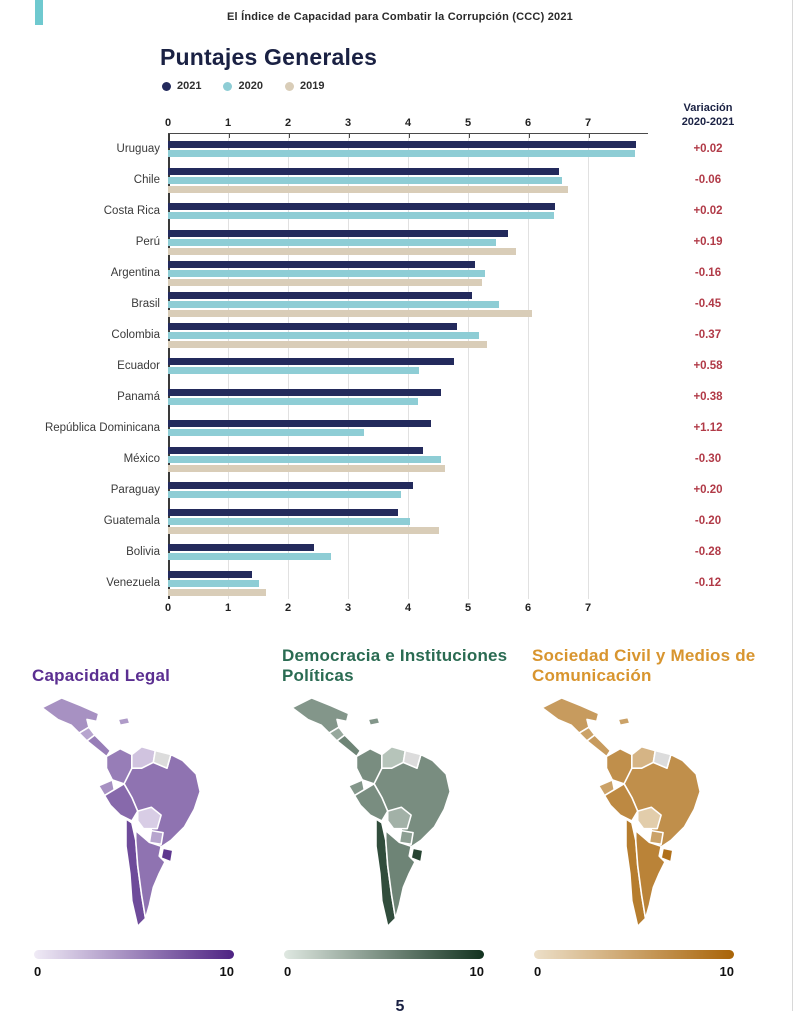 The height and width of the screenshot is (1016, 800). What do you see at coordinates (468, 607) in the screenshot?
I see `x-tick-label: 5` at bounding box center [468, 607].